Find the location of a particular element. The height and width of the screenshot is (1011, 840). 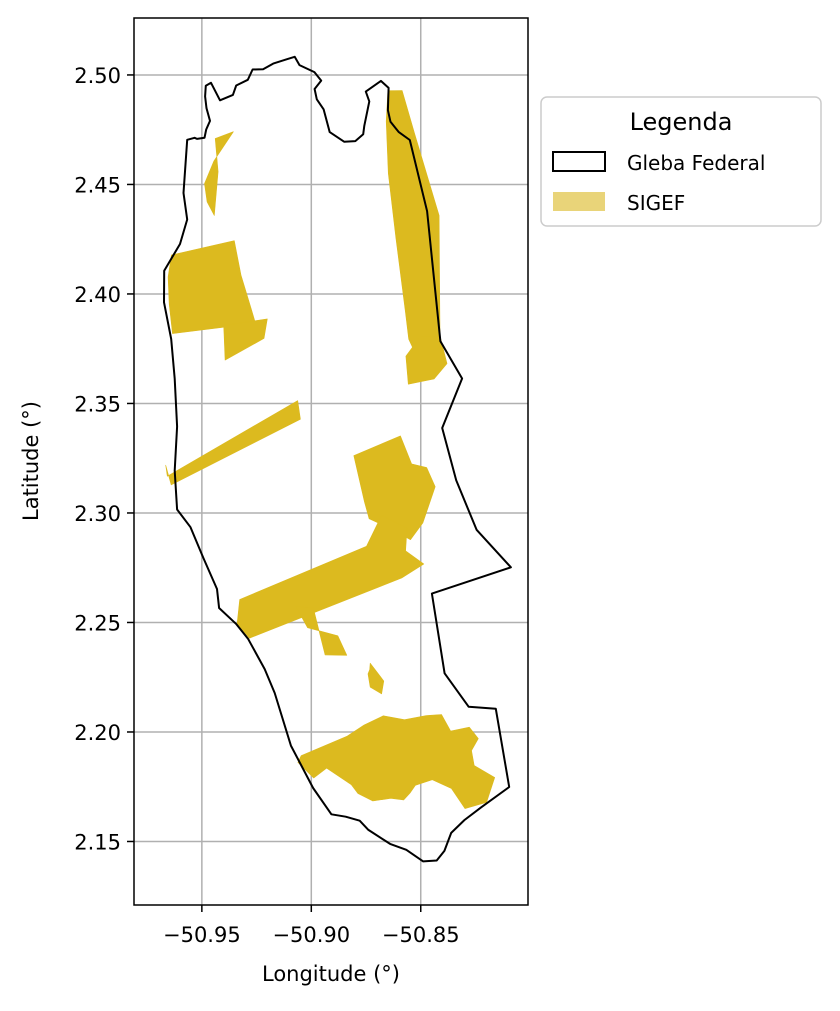

y-tick-label: 2.50 is located at coordinates (97, 76).